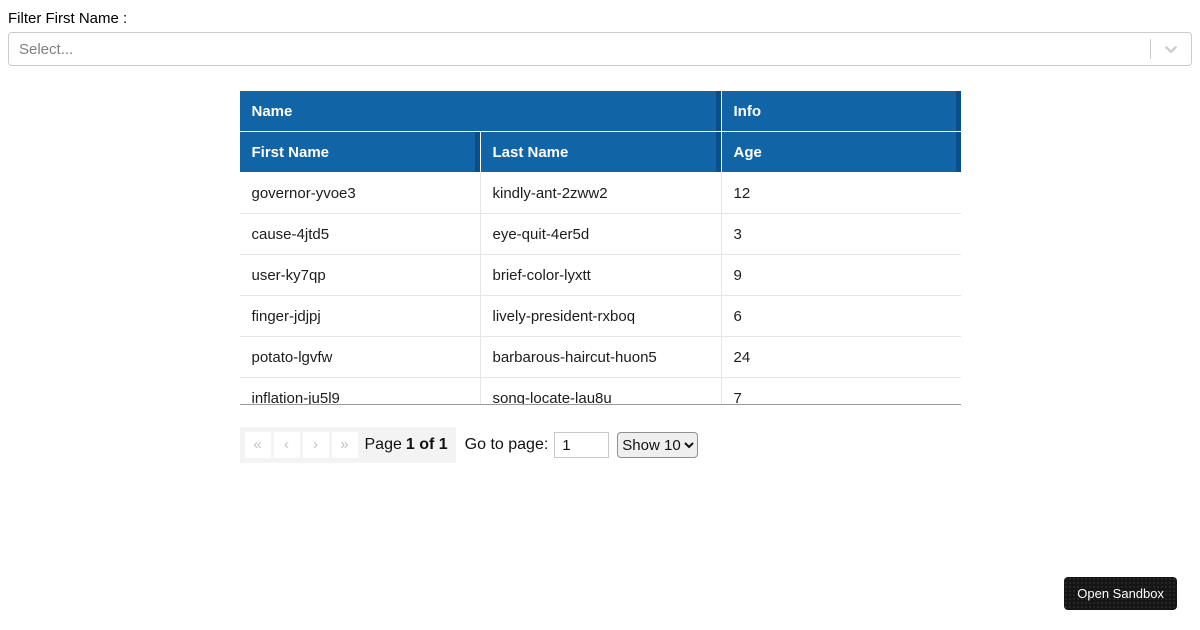 The image size is (1200, 630). I want to click on pagination-controls: « ‹ › » Page 1 of 1, so click(347, 445).